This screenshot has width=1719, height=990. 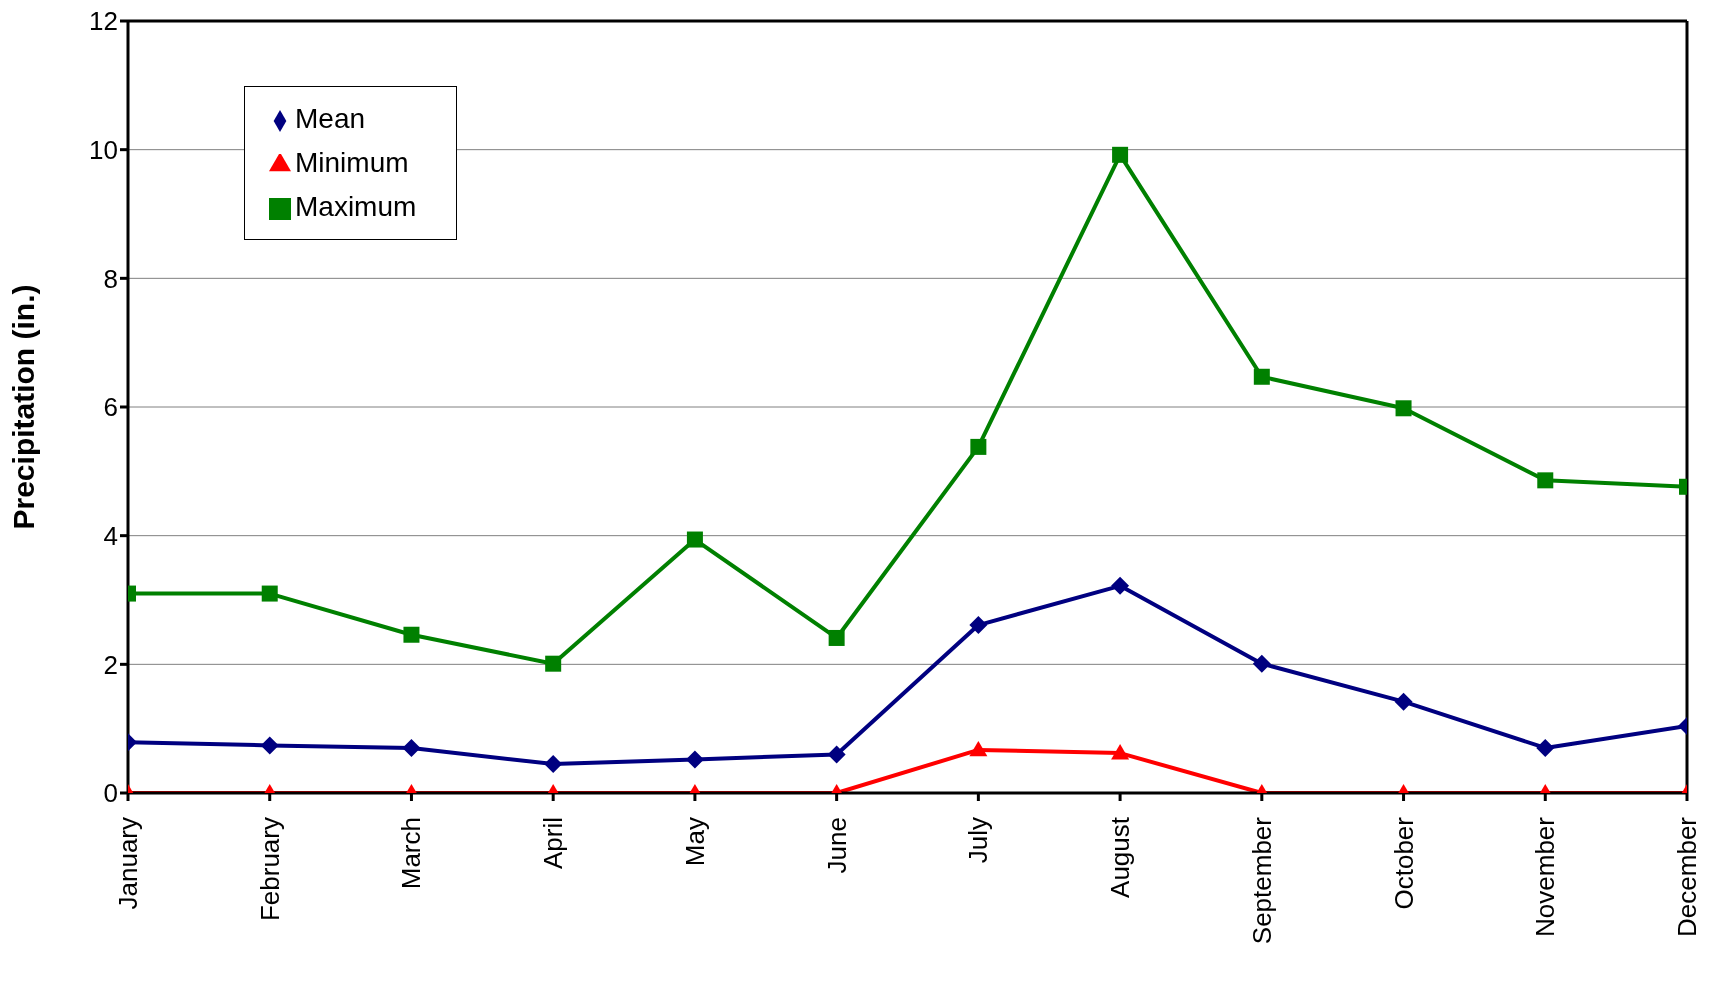 I want to click on y-tick-label: 8, so click(x=110, y=278).